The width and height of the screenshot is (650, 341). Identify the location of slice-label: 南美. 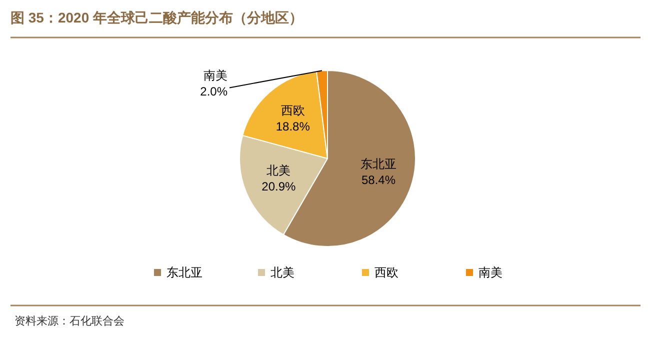
(216, 75).